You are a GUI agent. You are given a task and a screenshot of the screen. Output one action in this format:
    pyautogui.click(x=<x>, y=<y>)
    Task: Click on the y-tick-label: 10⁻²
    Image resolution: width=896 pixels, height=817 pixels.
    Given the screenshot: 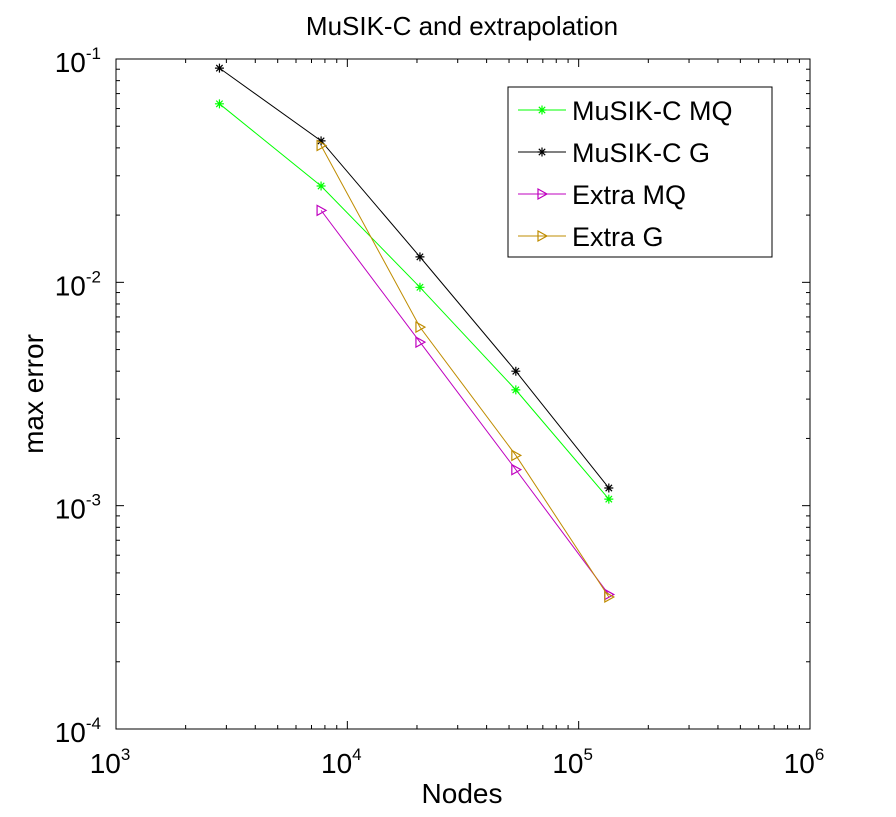 What is the action you would take?
    pyautogui.click(x=78, y=284)
    